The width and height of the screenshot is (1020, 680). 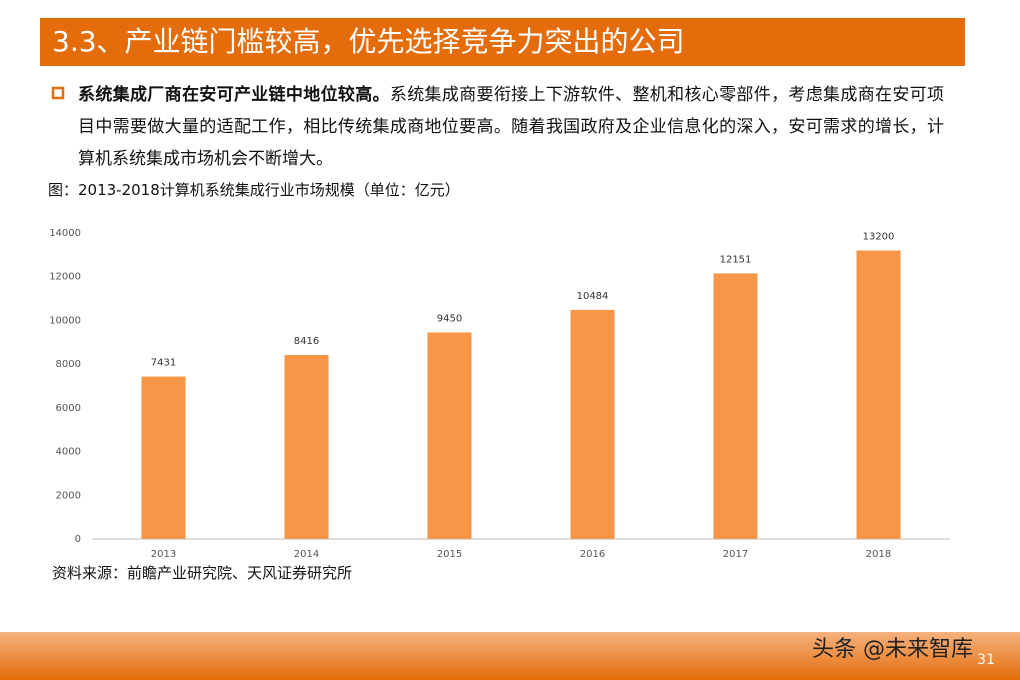 What do you see at coordinates (593, 296) in the screenshot?
I see `data-label: 10484` at bounding box center [593, 296].